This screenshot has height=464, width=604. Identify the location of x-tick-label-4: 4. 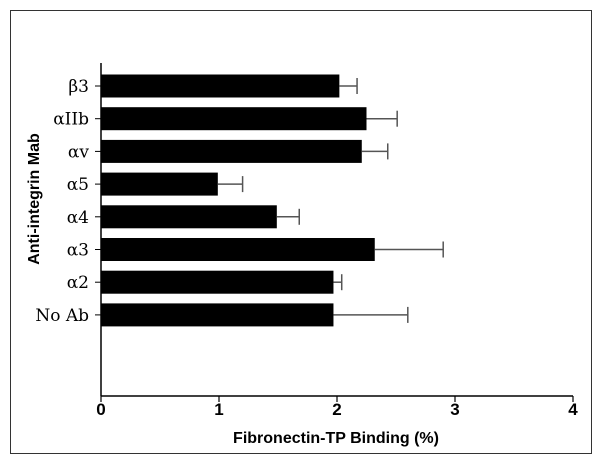
(573, 409).